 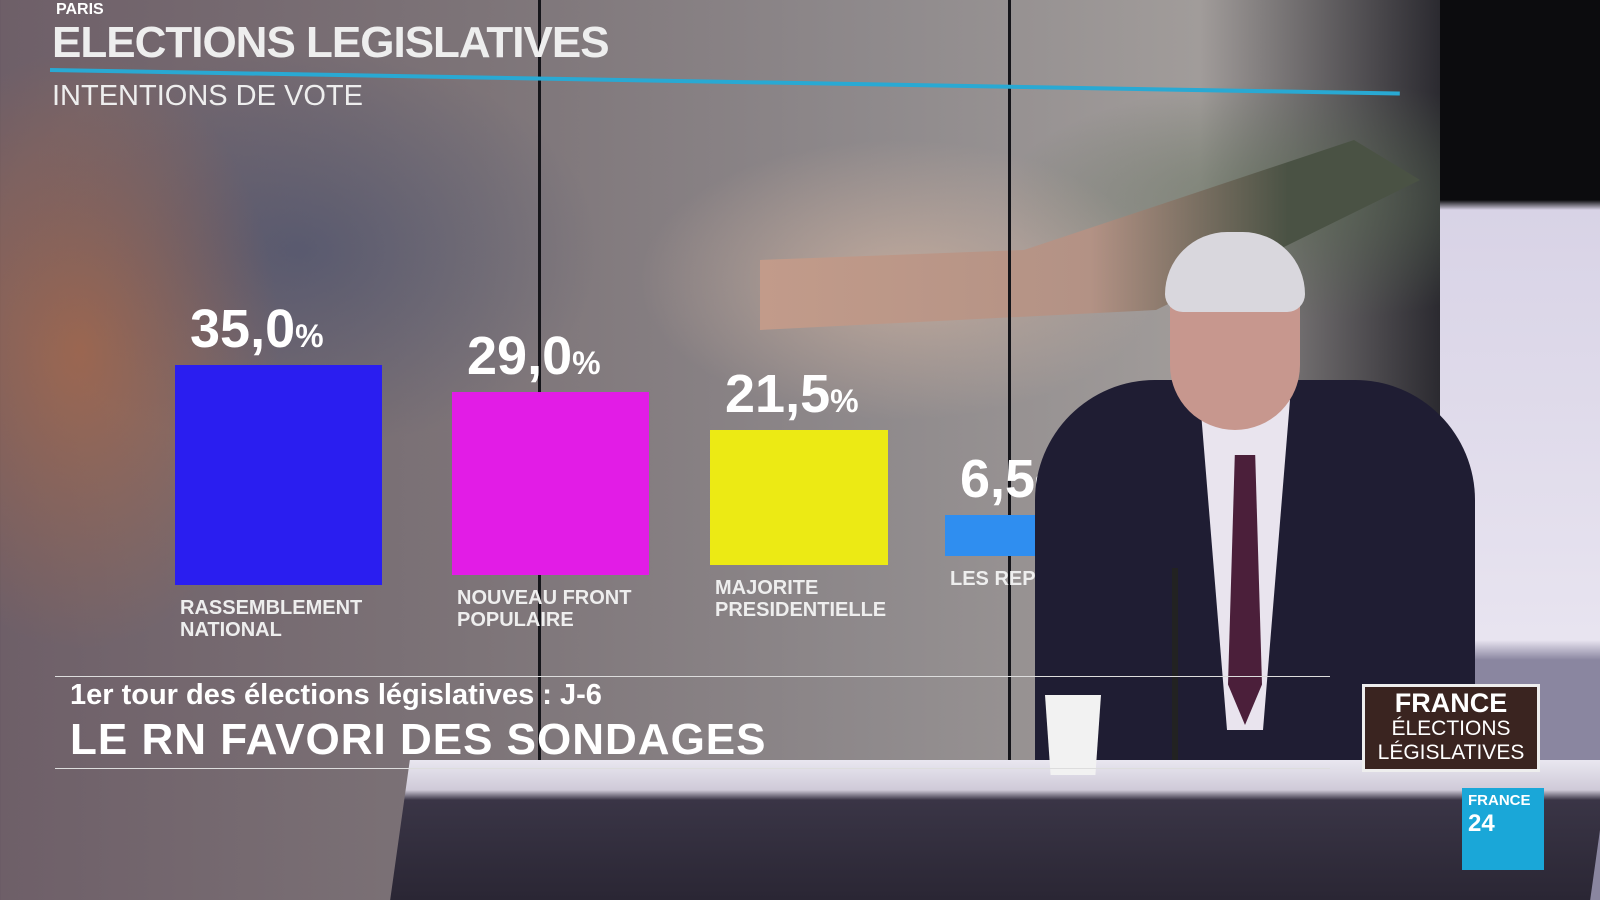 What do you see at coordinates (331, 42) in the screenshot?
I see `graphic-title: ELECTIONS LEGISLATIVES` at bounding box center [331, 42].